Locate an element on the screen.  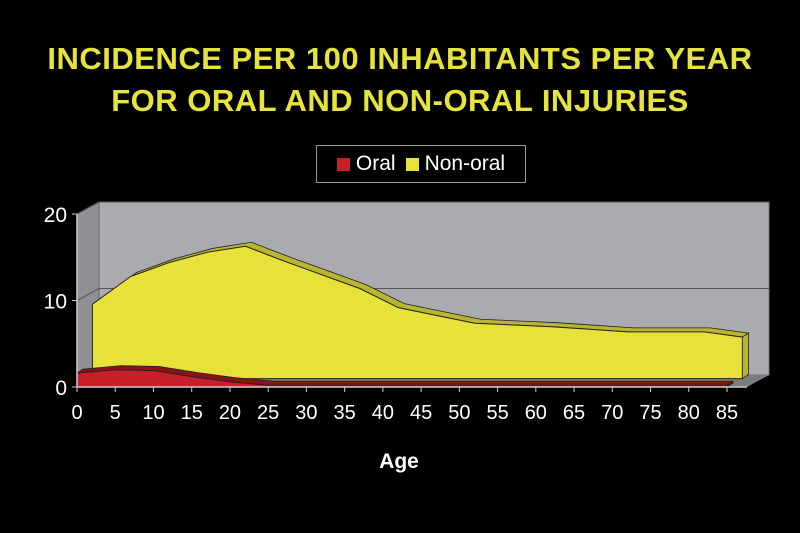
x-tick-label: 55 is located at coordinates (497, 413).